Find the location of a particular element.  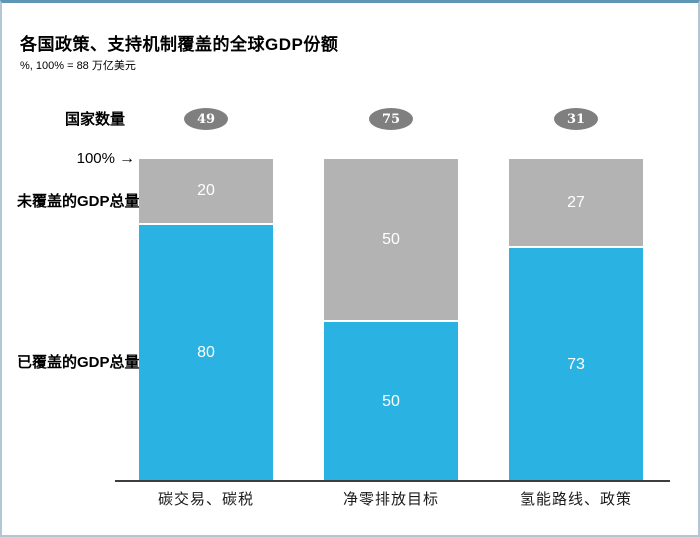

segment-value: 27 is located at coordinates (576, 202).